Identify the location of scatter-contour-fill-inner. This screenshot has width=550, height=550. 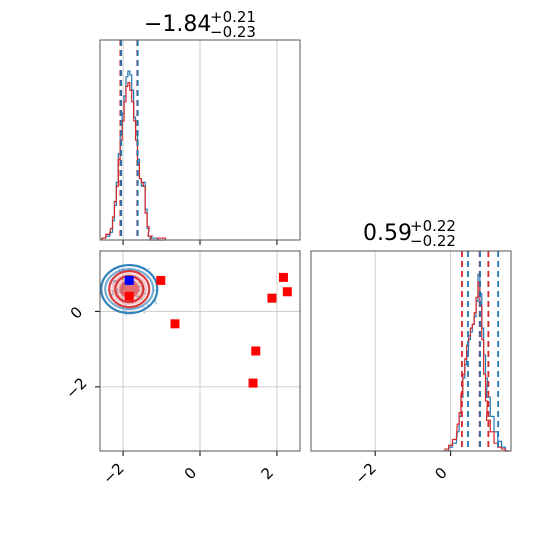
(129, 289).